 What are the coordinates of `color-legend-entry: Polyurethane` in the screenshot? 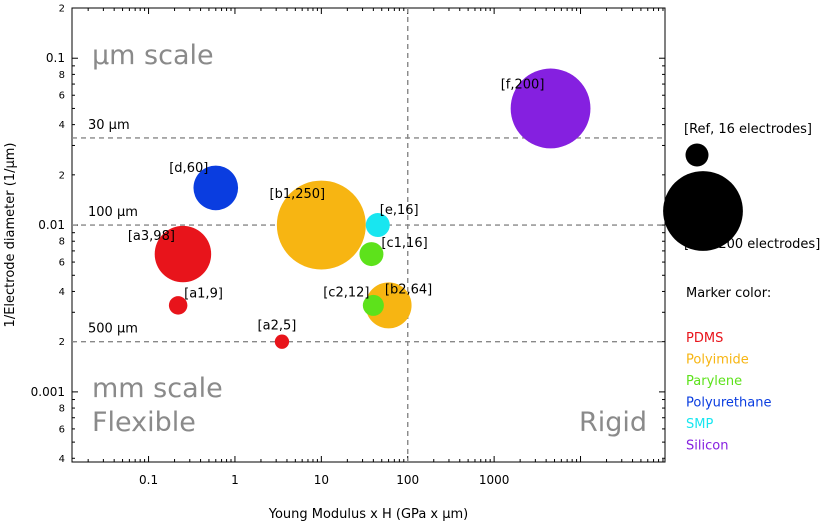 It's located at (728, 403).